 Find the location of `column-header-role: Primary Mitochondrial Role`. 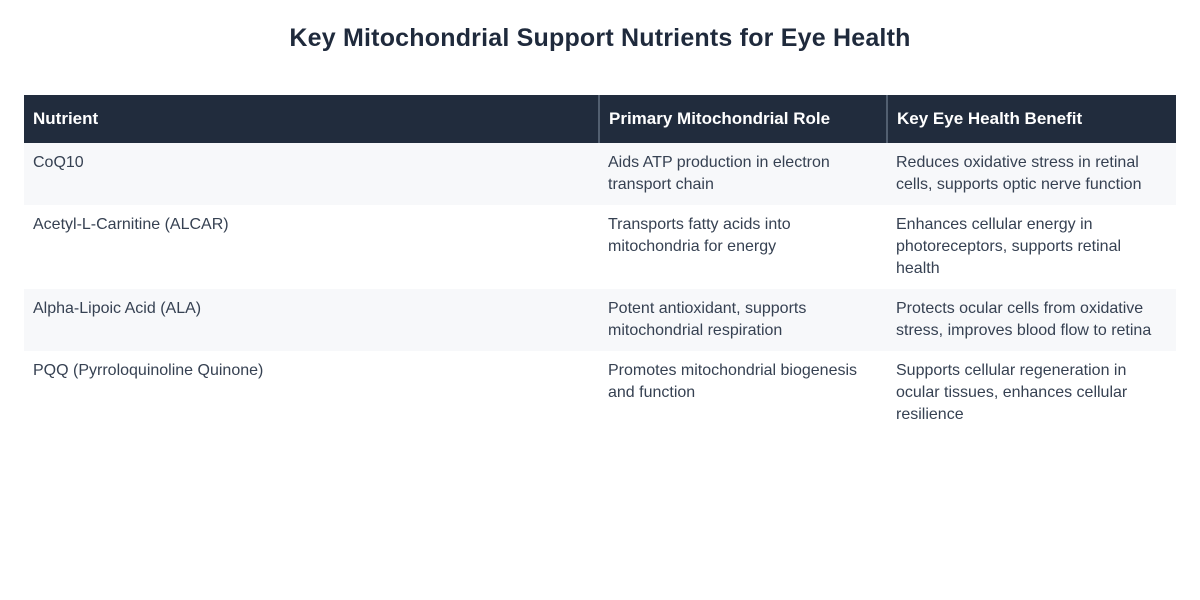

column-header-role: Primary Mitochondrial Role is located at coordinates (742, 119).